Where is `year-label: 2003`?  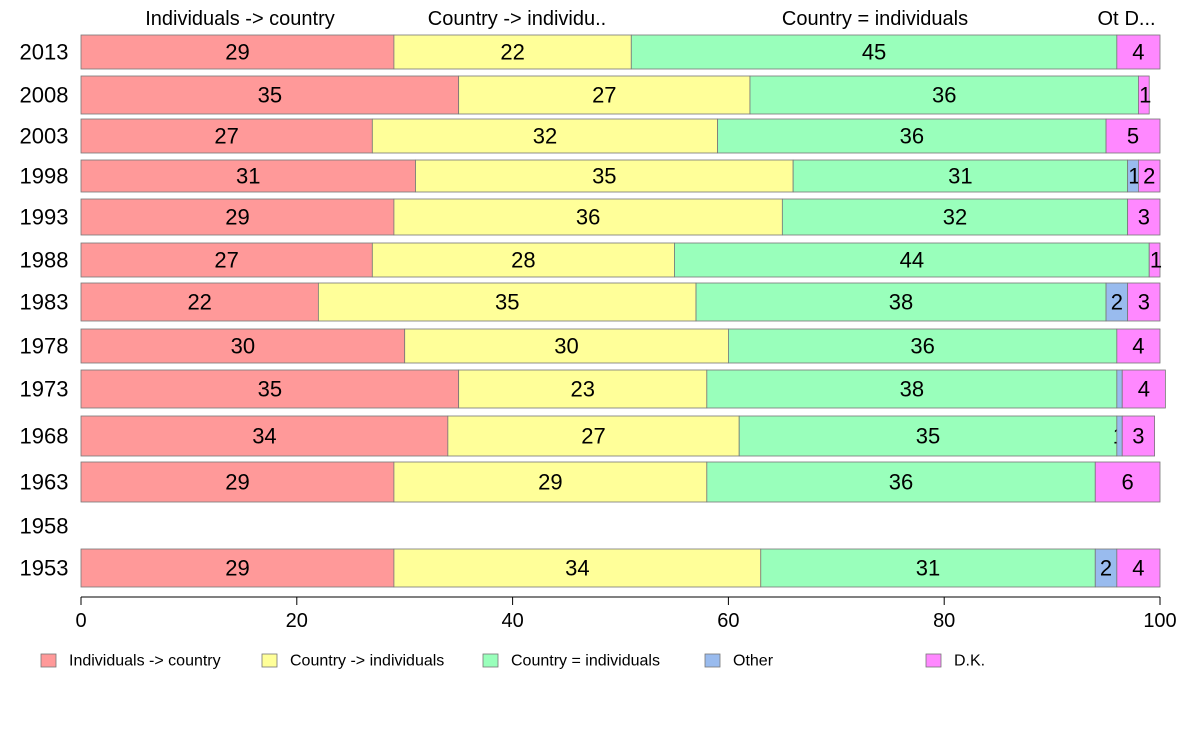 year-label: 2003 is located at coordinates (44, 136).